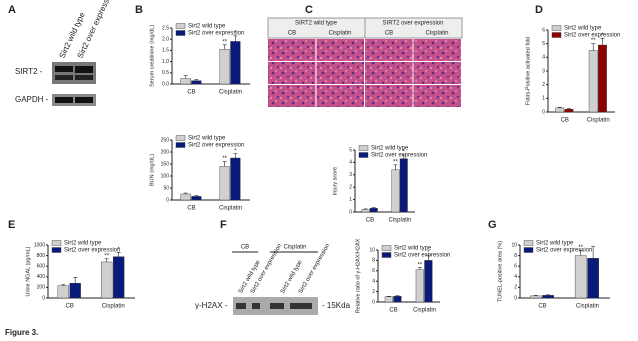  What do you see at coordinates (41, 277) in the screenshot?
I see `y-tick-label: 400` at bounding box center [41, 277].